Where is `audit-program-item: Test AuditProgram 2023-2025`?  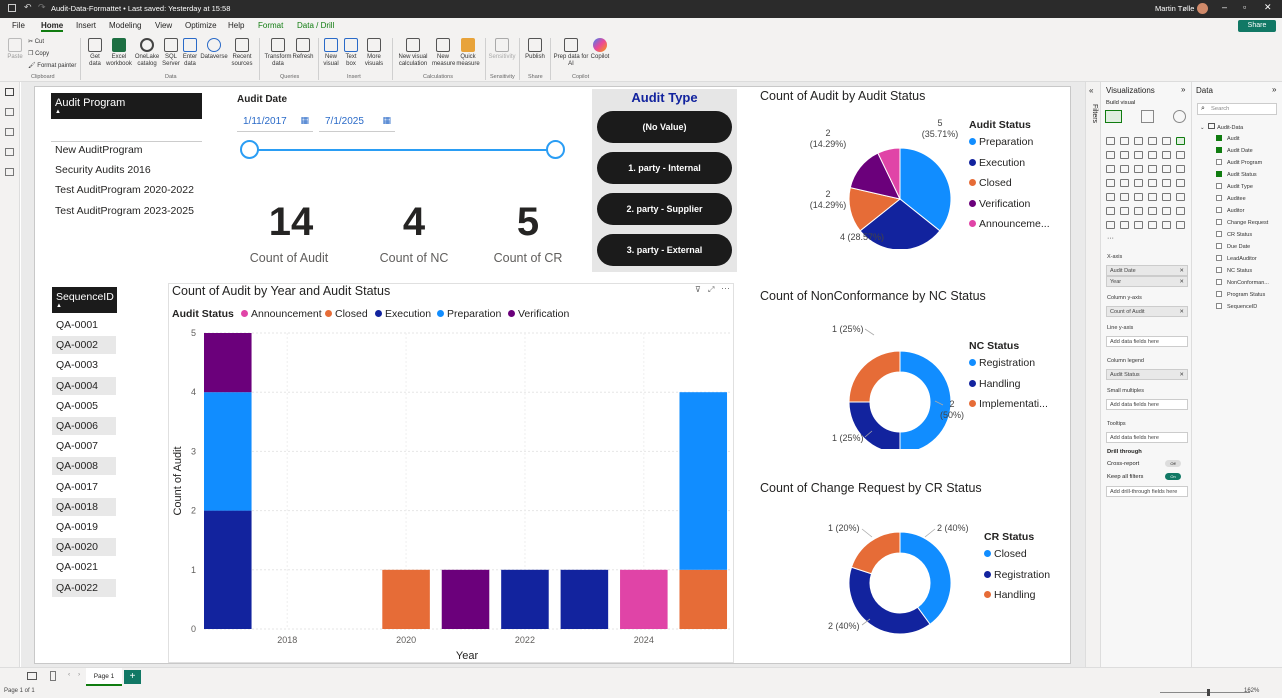 audit-program-item: Test AuditProgram 2023-2025 is located at coordinates (124, 211).